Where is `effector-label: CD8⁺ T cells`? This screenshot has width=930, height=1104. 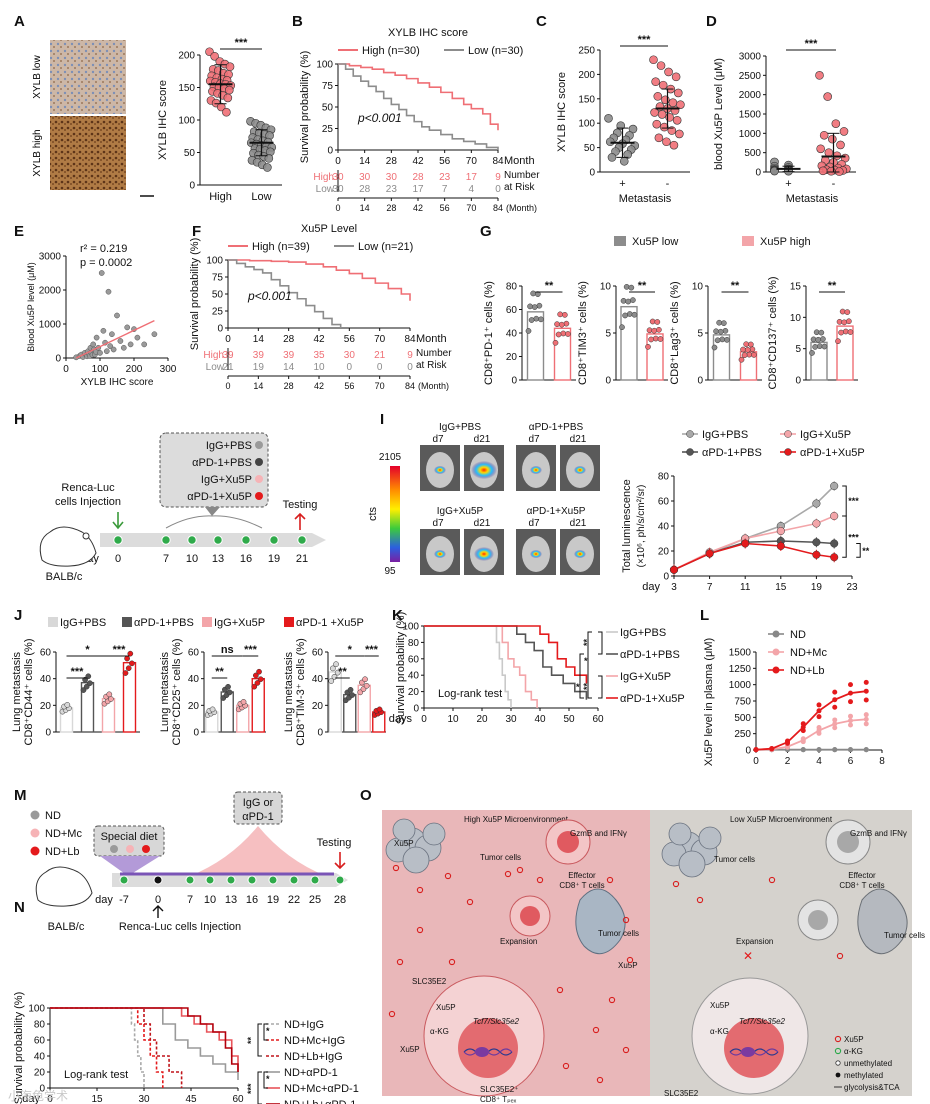 effector-label: CD8⁺ T cells is located at coordinates (581, 885).